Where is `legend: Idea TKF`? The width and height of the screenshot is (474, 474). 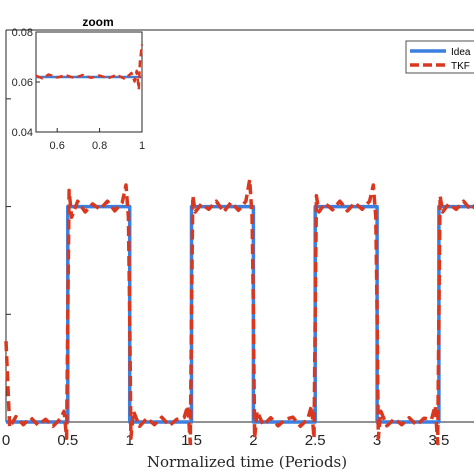
legend: Idea TKF is located at coordinates (439, 57).